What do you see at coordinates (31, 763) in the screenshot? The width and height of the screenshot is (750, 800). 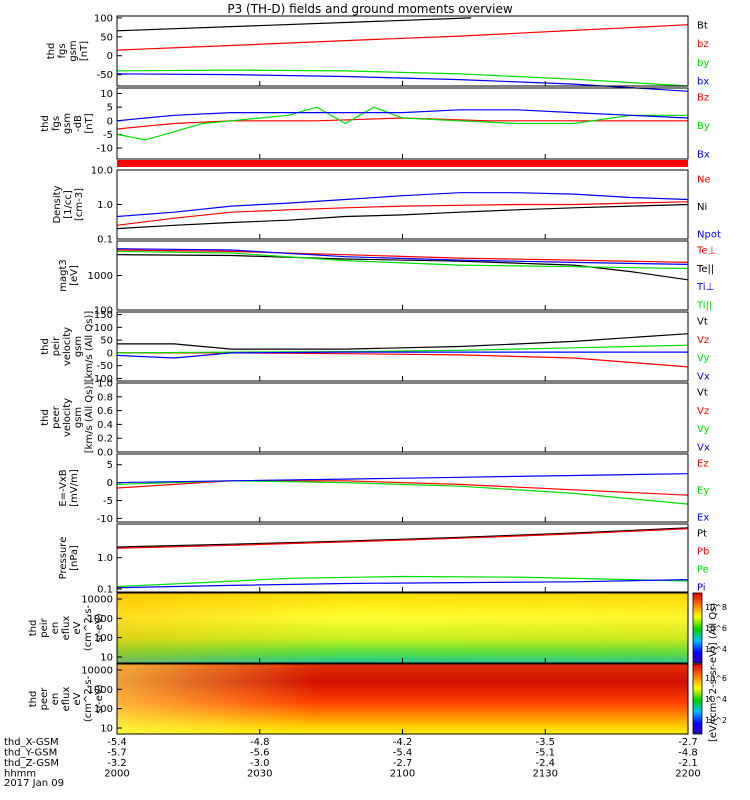 I see `footer-row-label: thd_Z-GSM` at bounding box center [31, 763].